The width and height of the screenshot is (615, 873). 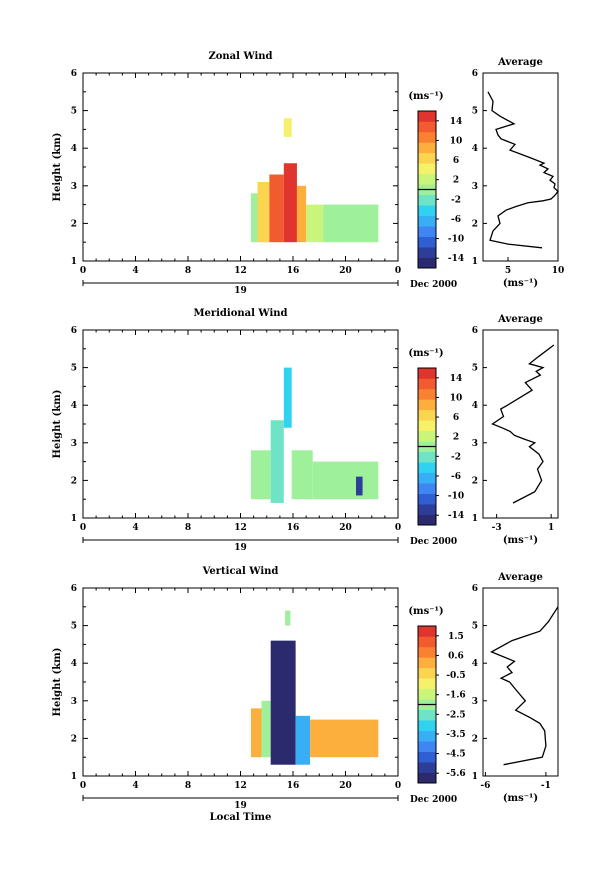 What do you see at coordinates (456, 656) in the screenshot?
I see `colorbar-tick-label: 0.6` at bounding box center [456, 656].